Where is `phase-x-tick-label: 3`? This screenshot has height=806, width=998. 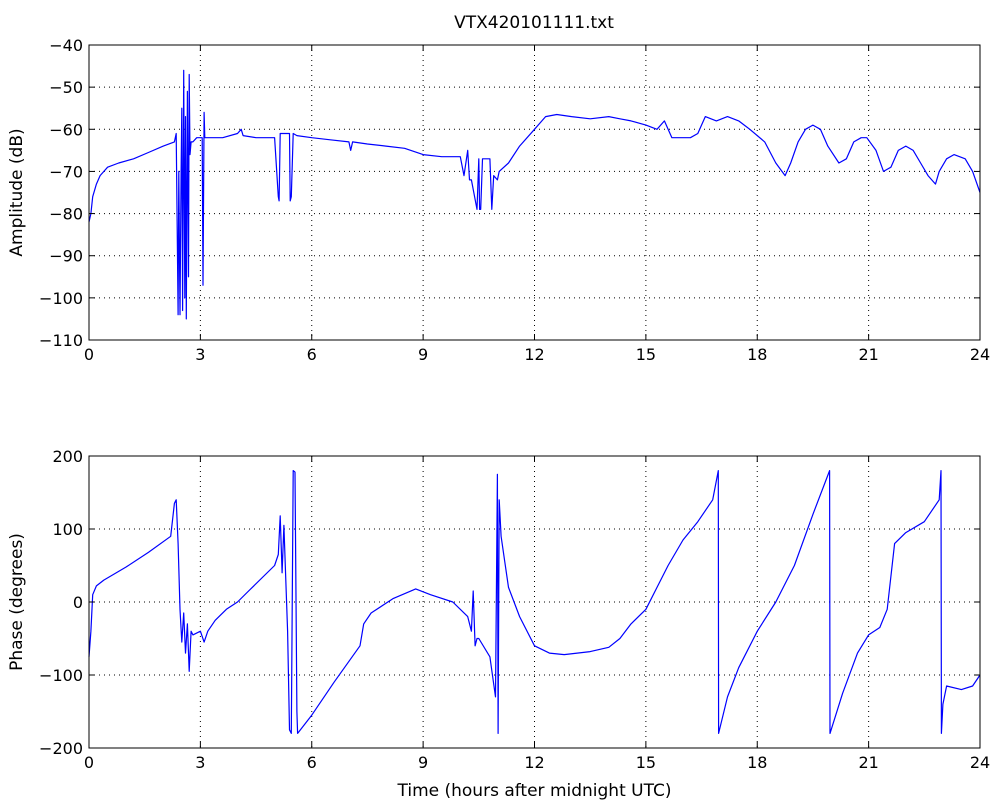 phase-x-tick-label: 3 is located at coordinates (200, 762).